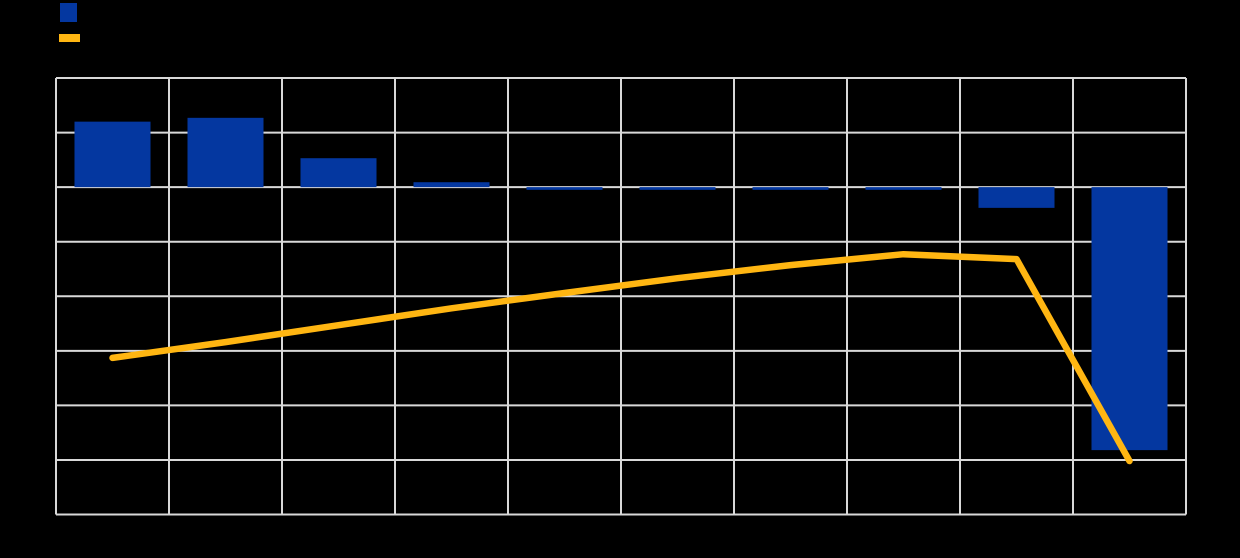  Describe the element at coordinates (68, 12) in the screenshot. I see `bar-series-swatch-icon` at that location.